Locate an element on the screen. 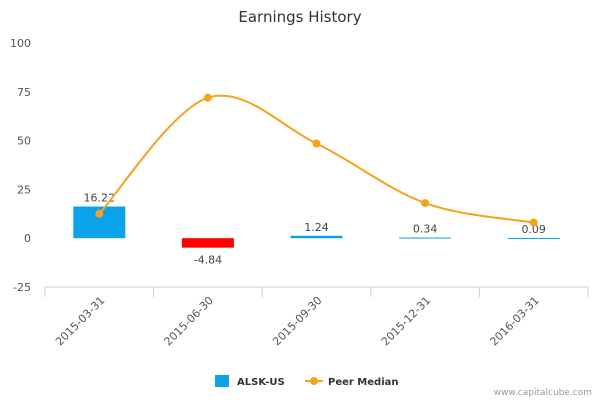  legend-swatch-alsk-us is located at coordinates (222, 381).